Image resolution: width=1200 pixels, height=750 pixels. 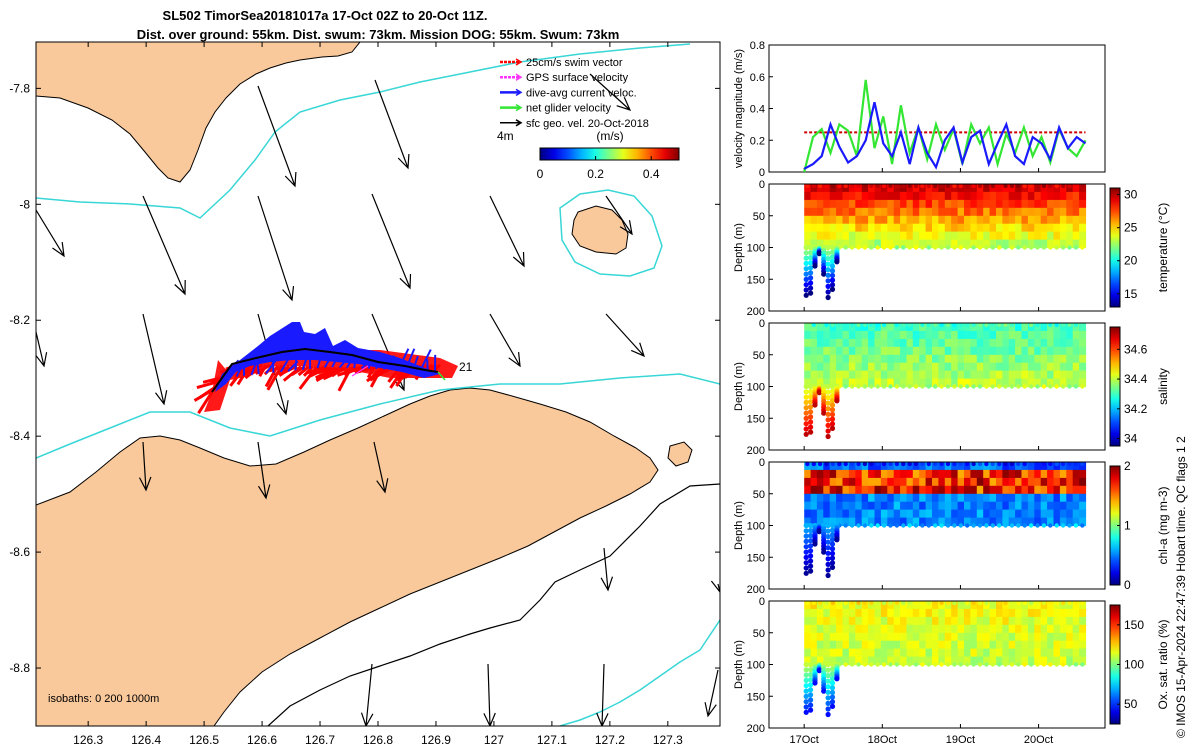 I want to click on map-x-tick-label: 126.7, so click(x=320, y=740).